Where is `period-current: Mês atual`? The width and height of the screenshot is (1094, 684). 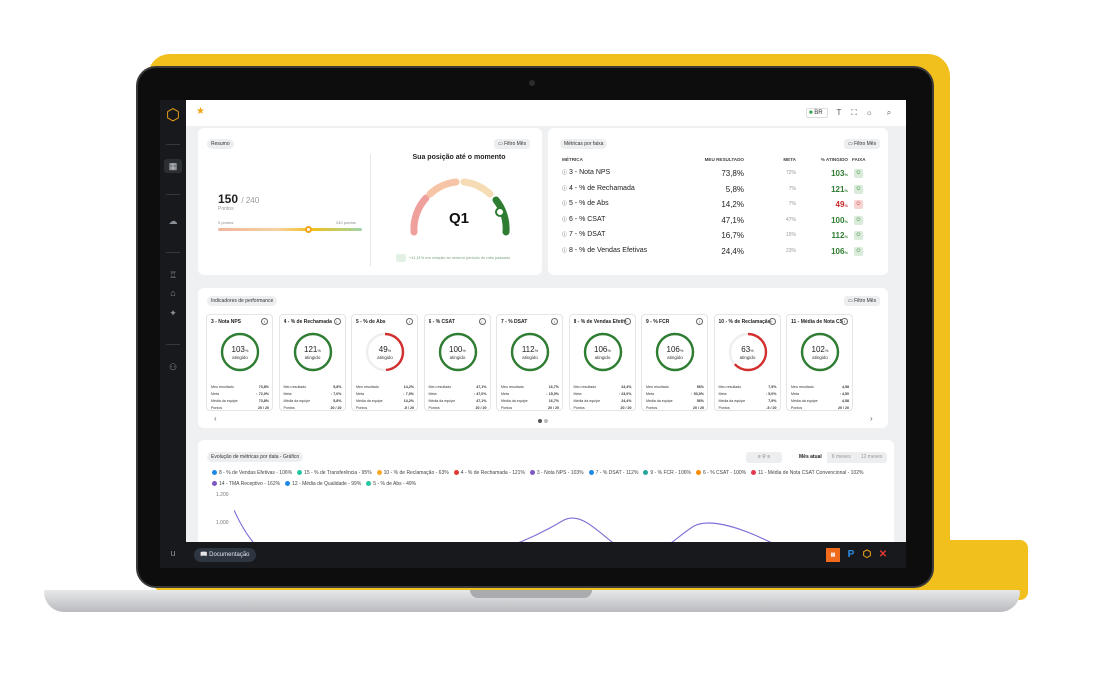
period-current: Mês atual is located at coordinates (810, 457).